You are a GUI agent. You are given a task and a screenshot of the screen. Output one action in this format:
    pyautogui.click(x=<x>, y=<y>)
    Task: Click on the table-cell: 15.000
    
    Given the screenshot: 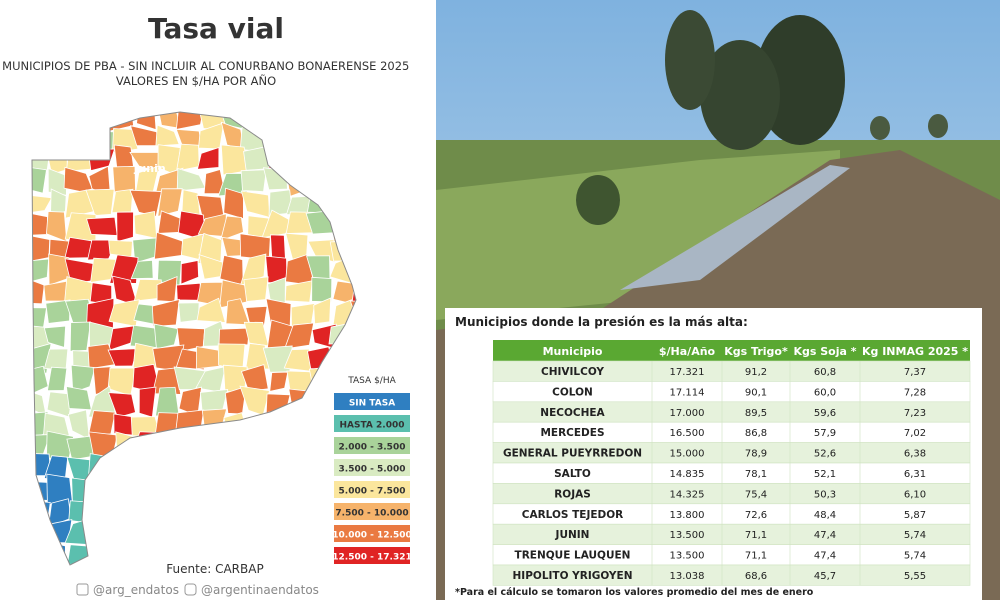 What is the action you would take?
    pyautogui.click(x=687, y=454)
    